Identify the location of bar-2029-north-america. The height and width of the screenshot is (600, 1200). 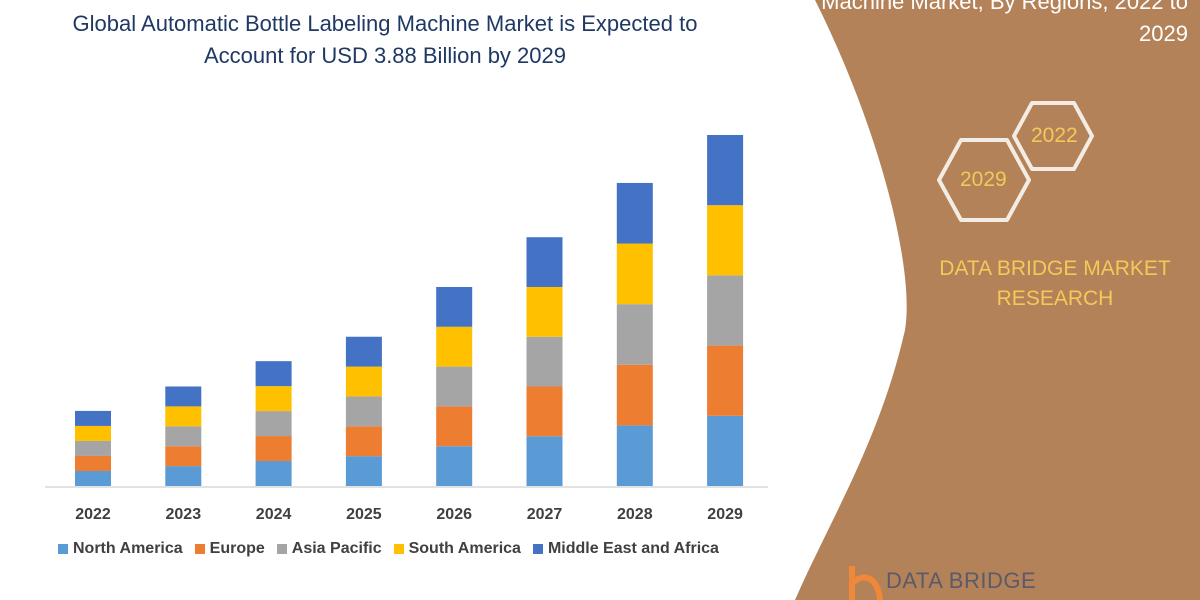
(725, 450).